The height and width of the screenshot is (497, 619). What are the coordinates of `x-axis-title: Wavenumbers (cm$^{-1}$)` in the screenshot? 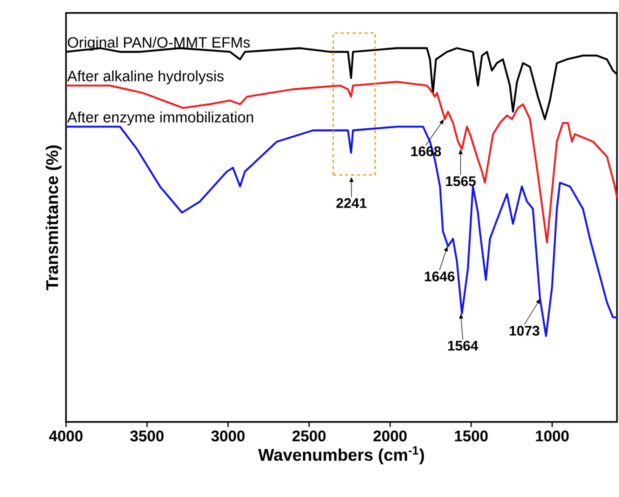 It's located at (341, 455).